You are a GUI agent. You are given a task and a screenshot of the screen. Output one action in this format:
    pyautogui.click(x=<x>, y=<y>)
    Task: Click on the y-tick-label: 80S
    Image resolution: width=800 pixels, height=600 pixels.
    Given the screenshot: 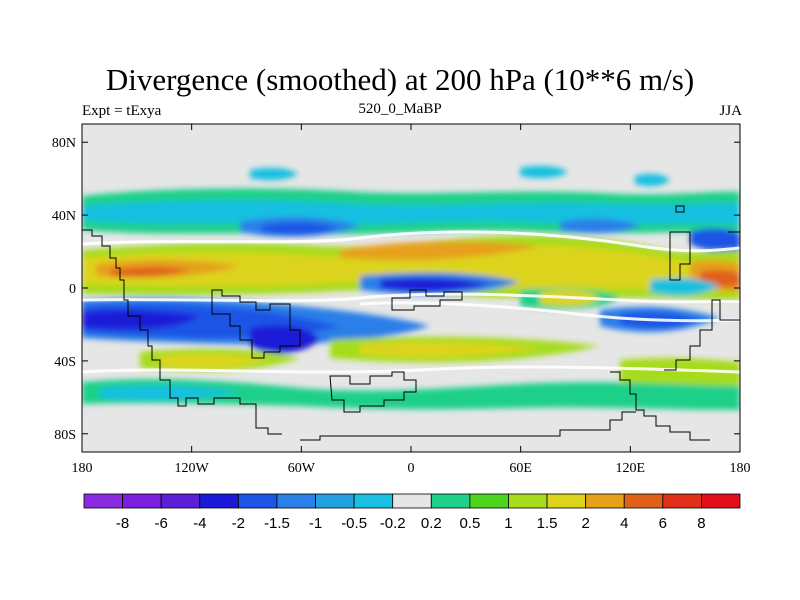 What is the action you would take?
    pyautogui.click(x=65, y=435)
    